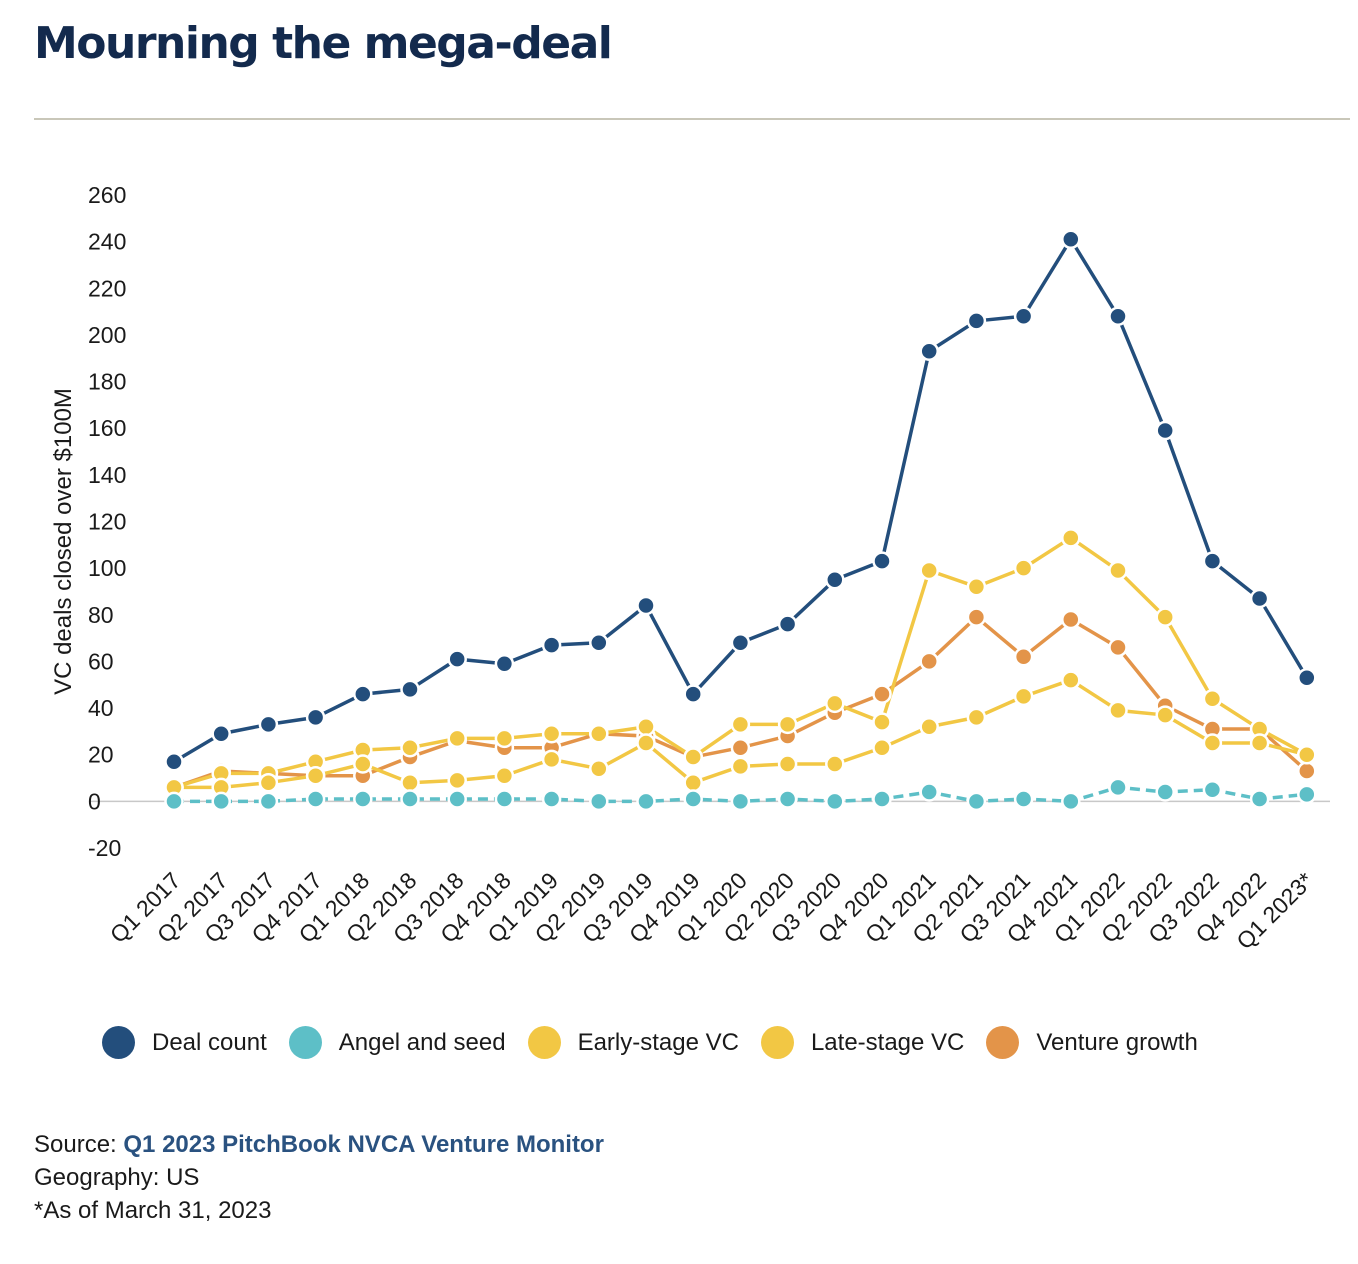 The height and width of the screenshot is (1264, 1358). What do you see at coordinates (544, 1042) in the screenshot?
I see `legend-swatch-early-stage-vc` at bounding box center [544, 1042].